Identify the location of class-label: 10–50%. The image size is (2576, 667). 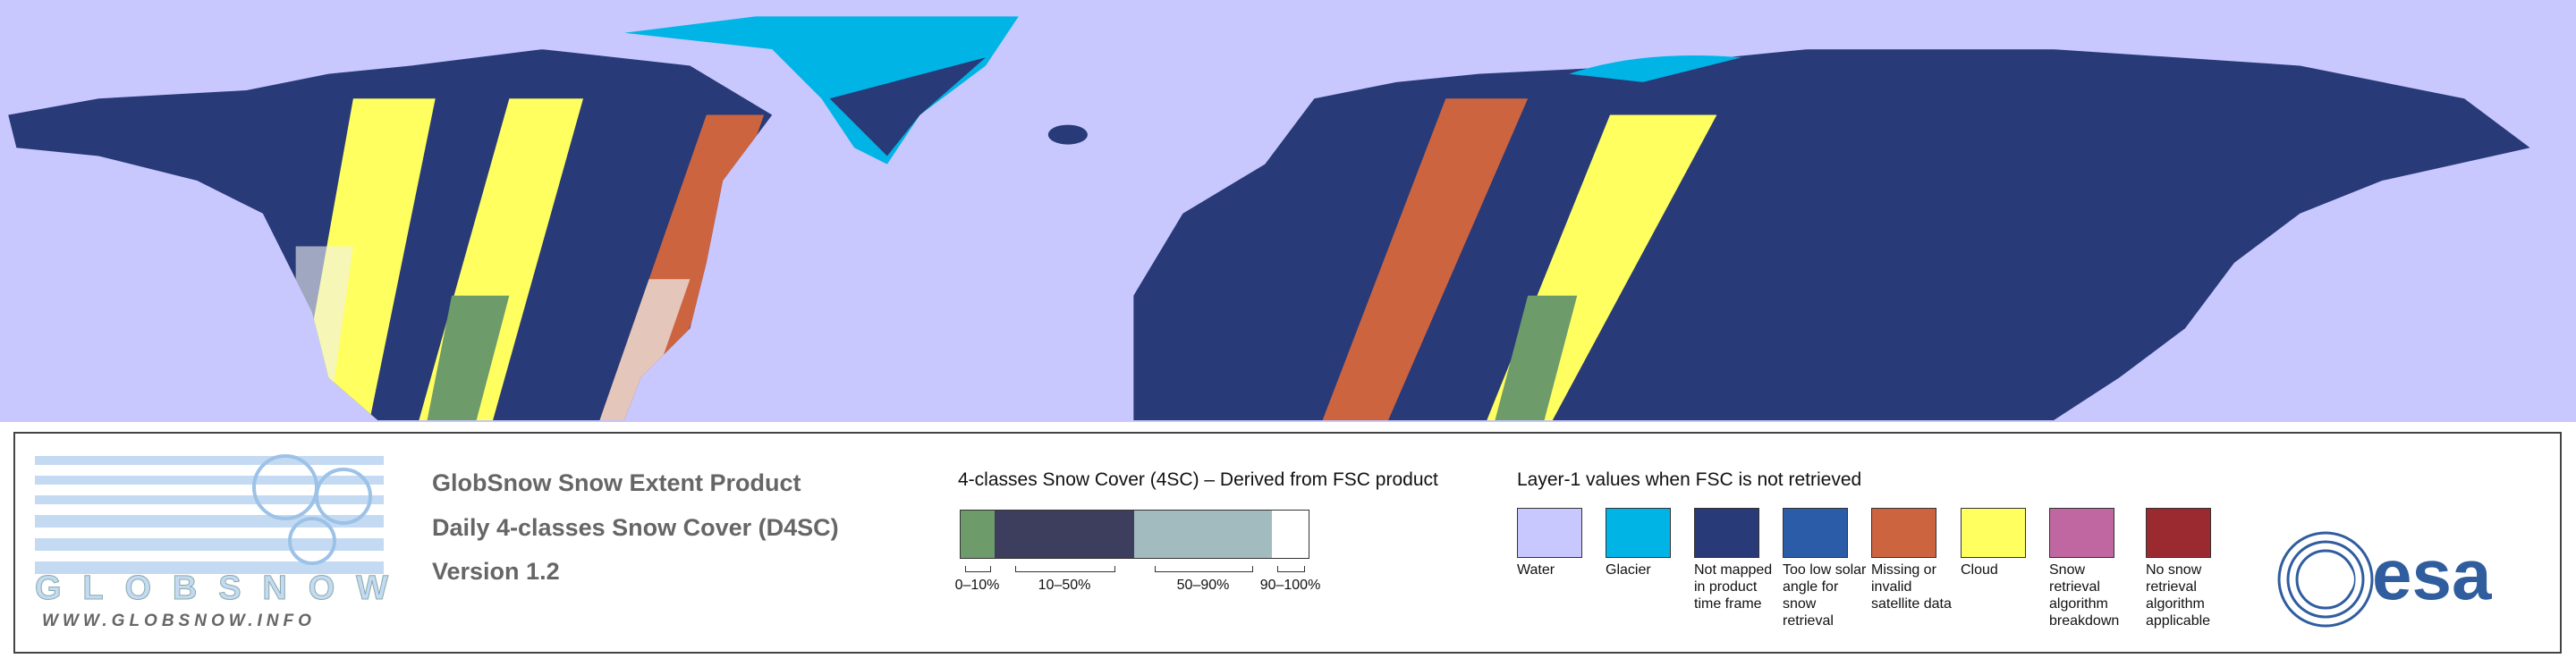
(1064, 585).